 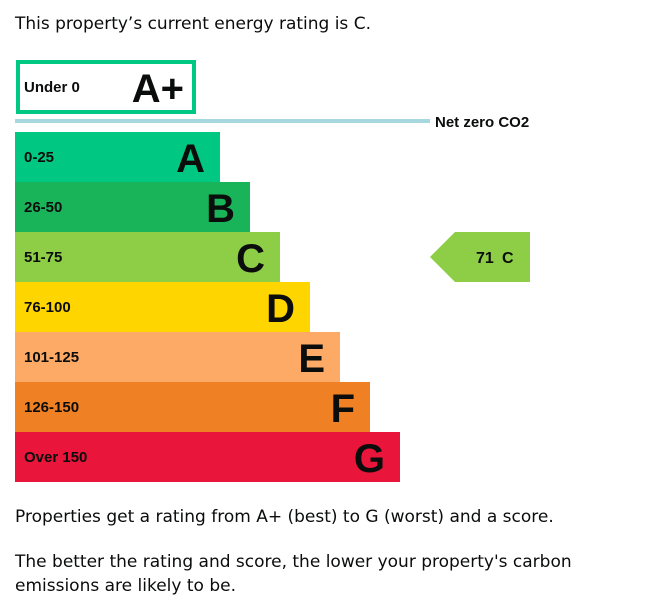 I want to click on net-zero-label: Net zero CO2, so click(x=482, y=122).